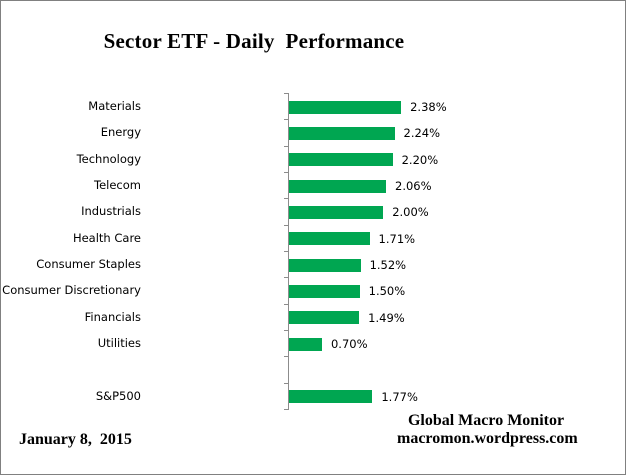 This screenshot has width=626, height=475. Describe the element at coordinates (422, 133) in the screenshot. I see `value-label: 2.24%` at that location.